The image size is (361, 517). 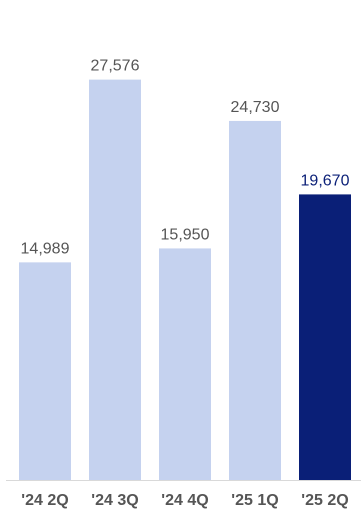 I want to click on category-labels-layer: '24 2Q '24 3Q '24 4Q '25 1Q '25 2Q, so click(x=184, y=500).